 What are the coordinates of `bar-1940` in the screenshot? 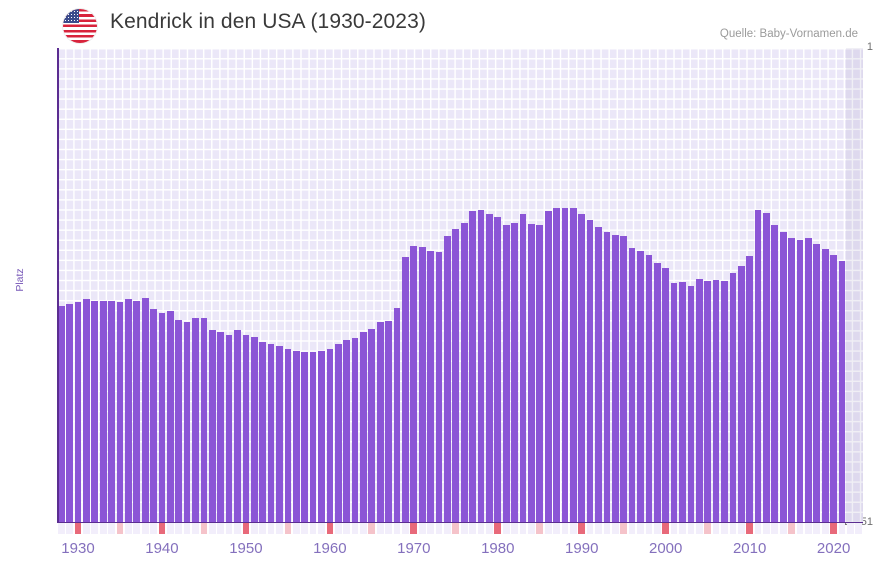 It's located at (162, 417).